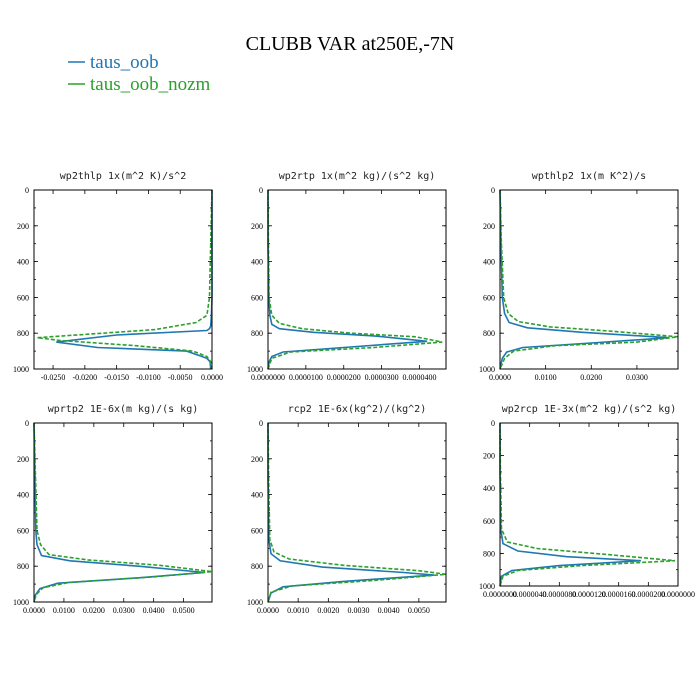 This screenshot has width=700, height=700. Describe the element at coordinates (357, 176) in the screenshot. I see `panel-title: wp2rtp 1x(m^2 kg)/(s^2 kg)` at that location.